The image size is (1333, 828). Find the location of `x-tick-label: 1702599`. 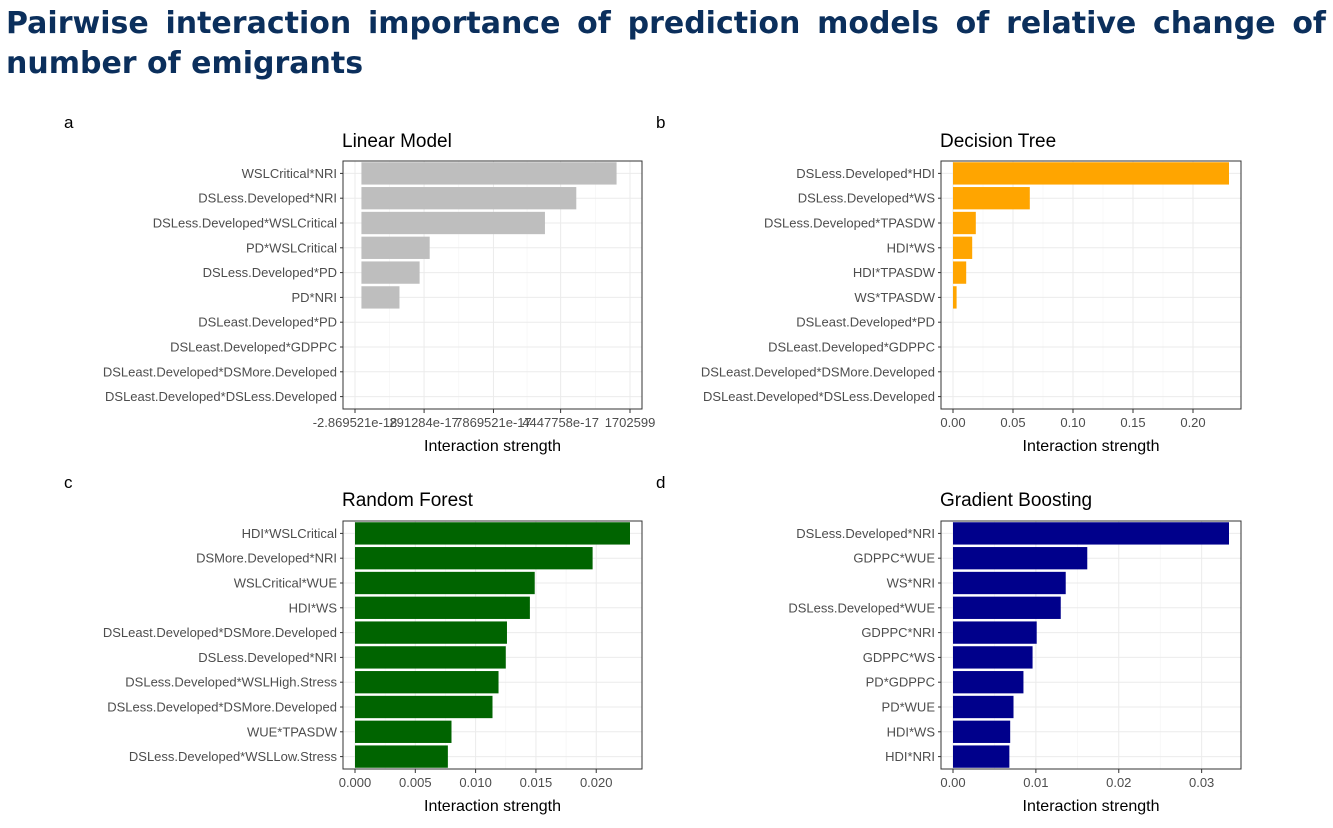

x-tick-label: 1702599 is located at coordinates (630, 422).